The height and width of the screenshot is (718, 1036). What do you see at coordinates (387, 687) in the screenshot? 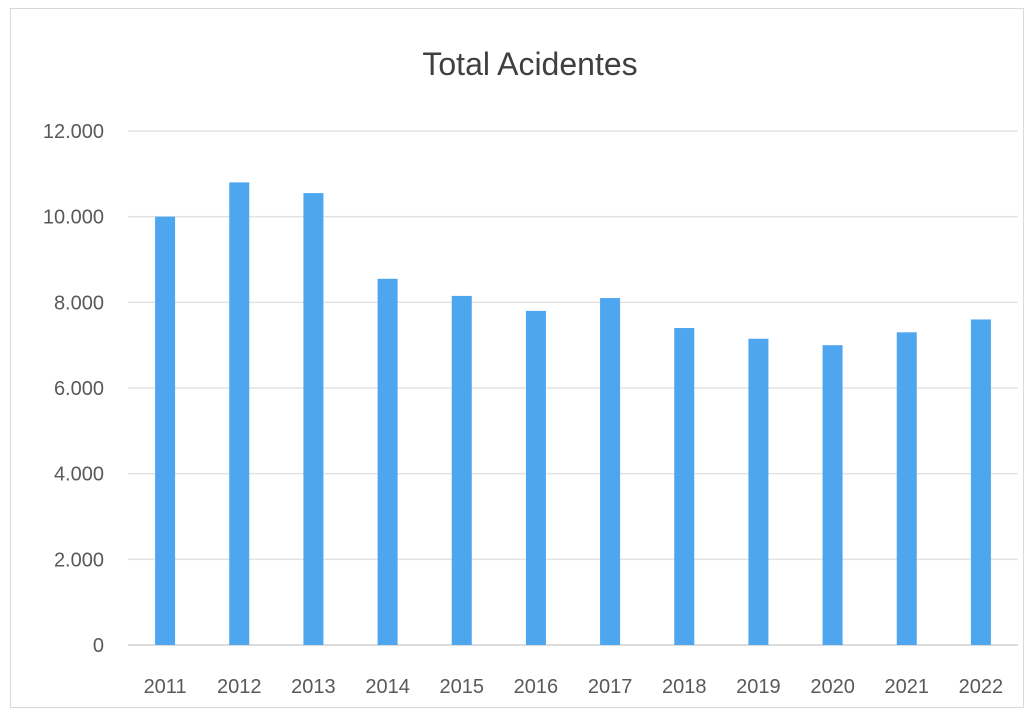
I see `x-tick-label: 2014` at bounding box center [387, 687].